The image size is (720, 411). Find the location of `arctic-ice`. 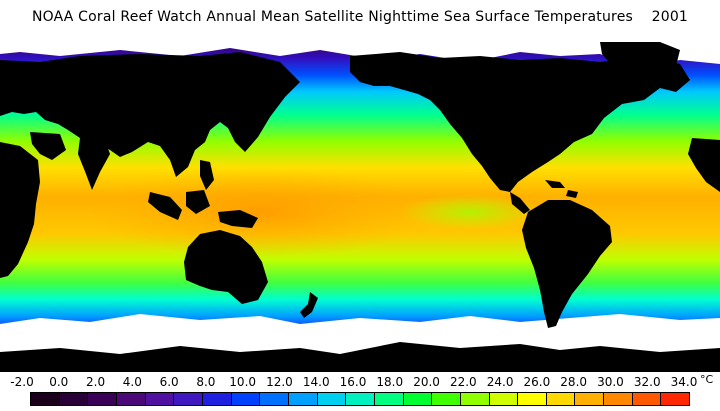

arctic-ice is located at coordinates (360, 55).